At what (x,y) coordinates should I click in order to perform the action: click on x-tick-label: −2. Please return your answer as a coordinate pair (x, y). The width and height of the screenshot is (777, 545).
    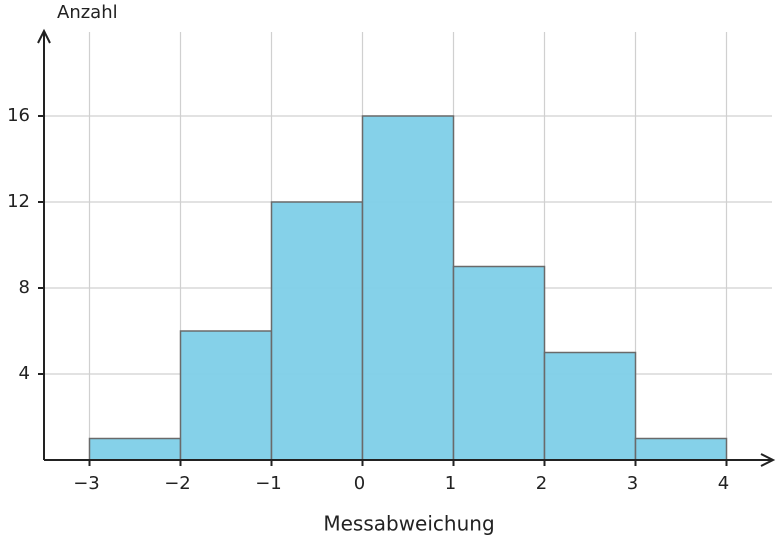
    Looking at the image, I should click on (177, 483).